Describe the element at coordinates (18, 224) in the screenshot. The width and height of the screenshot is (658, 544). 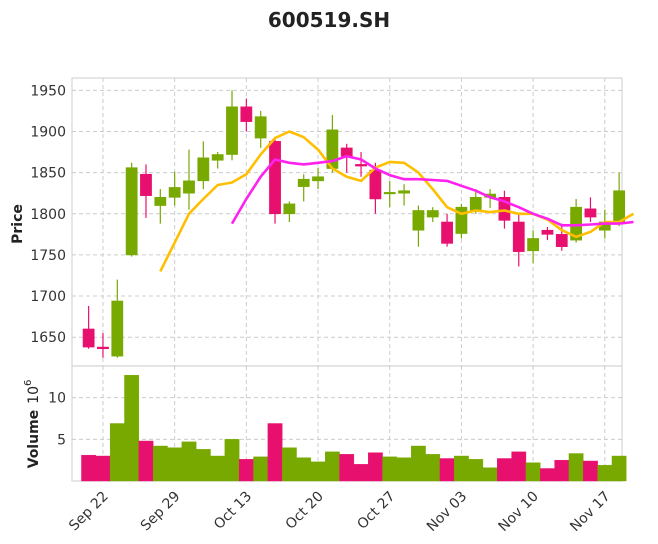
I see `y-axis-label: Price` at that location.